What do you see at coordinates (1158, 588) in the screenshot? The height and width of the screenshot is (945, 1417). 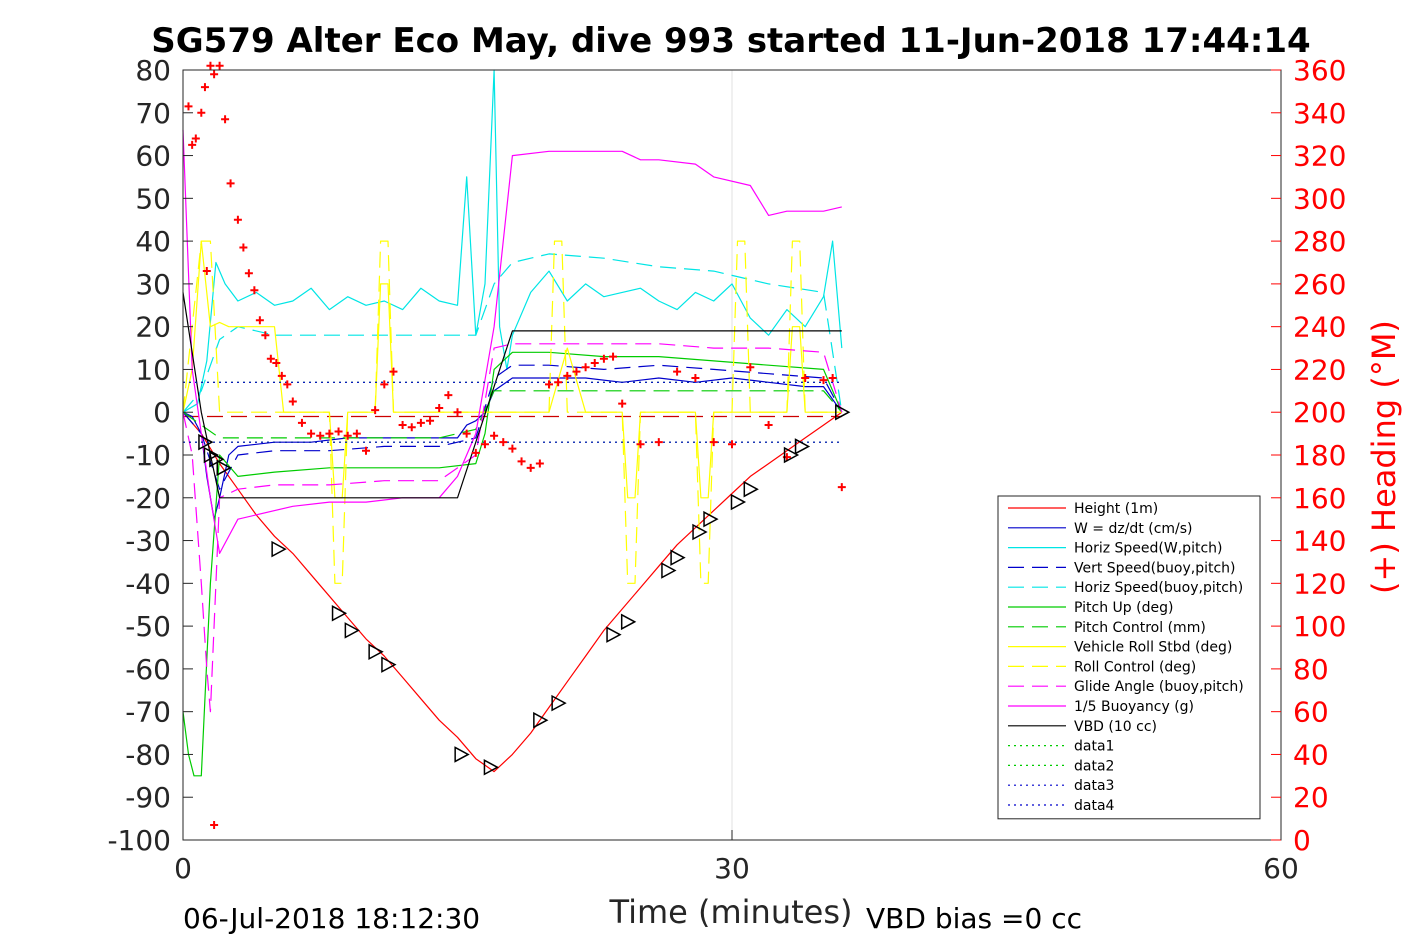 I see `legend-label-horiz-speed-buoy-pitch: Horiz Speed(buoy,pitch)` at bounding box center [1158, 588].